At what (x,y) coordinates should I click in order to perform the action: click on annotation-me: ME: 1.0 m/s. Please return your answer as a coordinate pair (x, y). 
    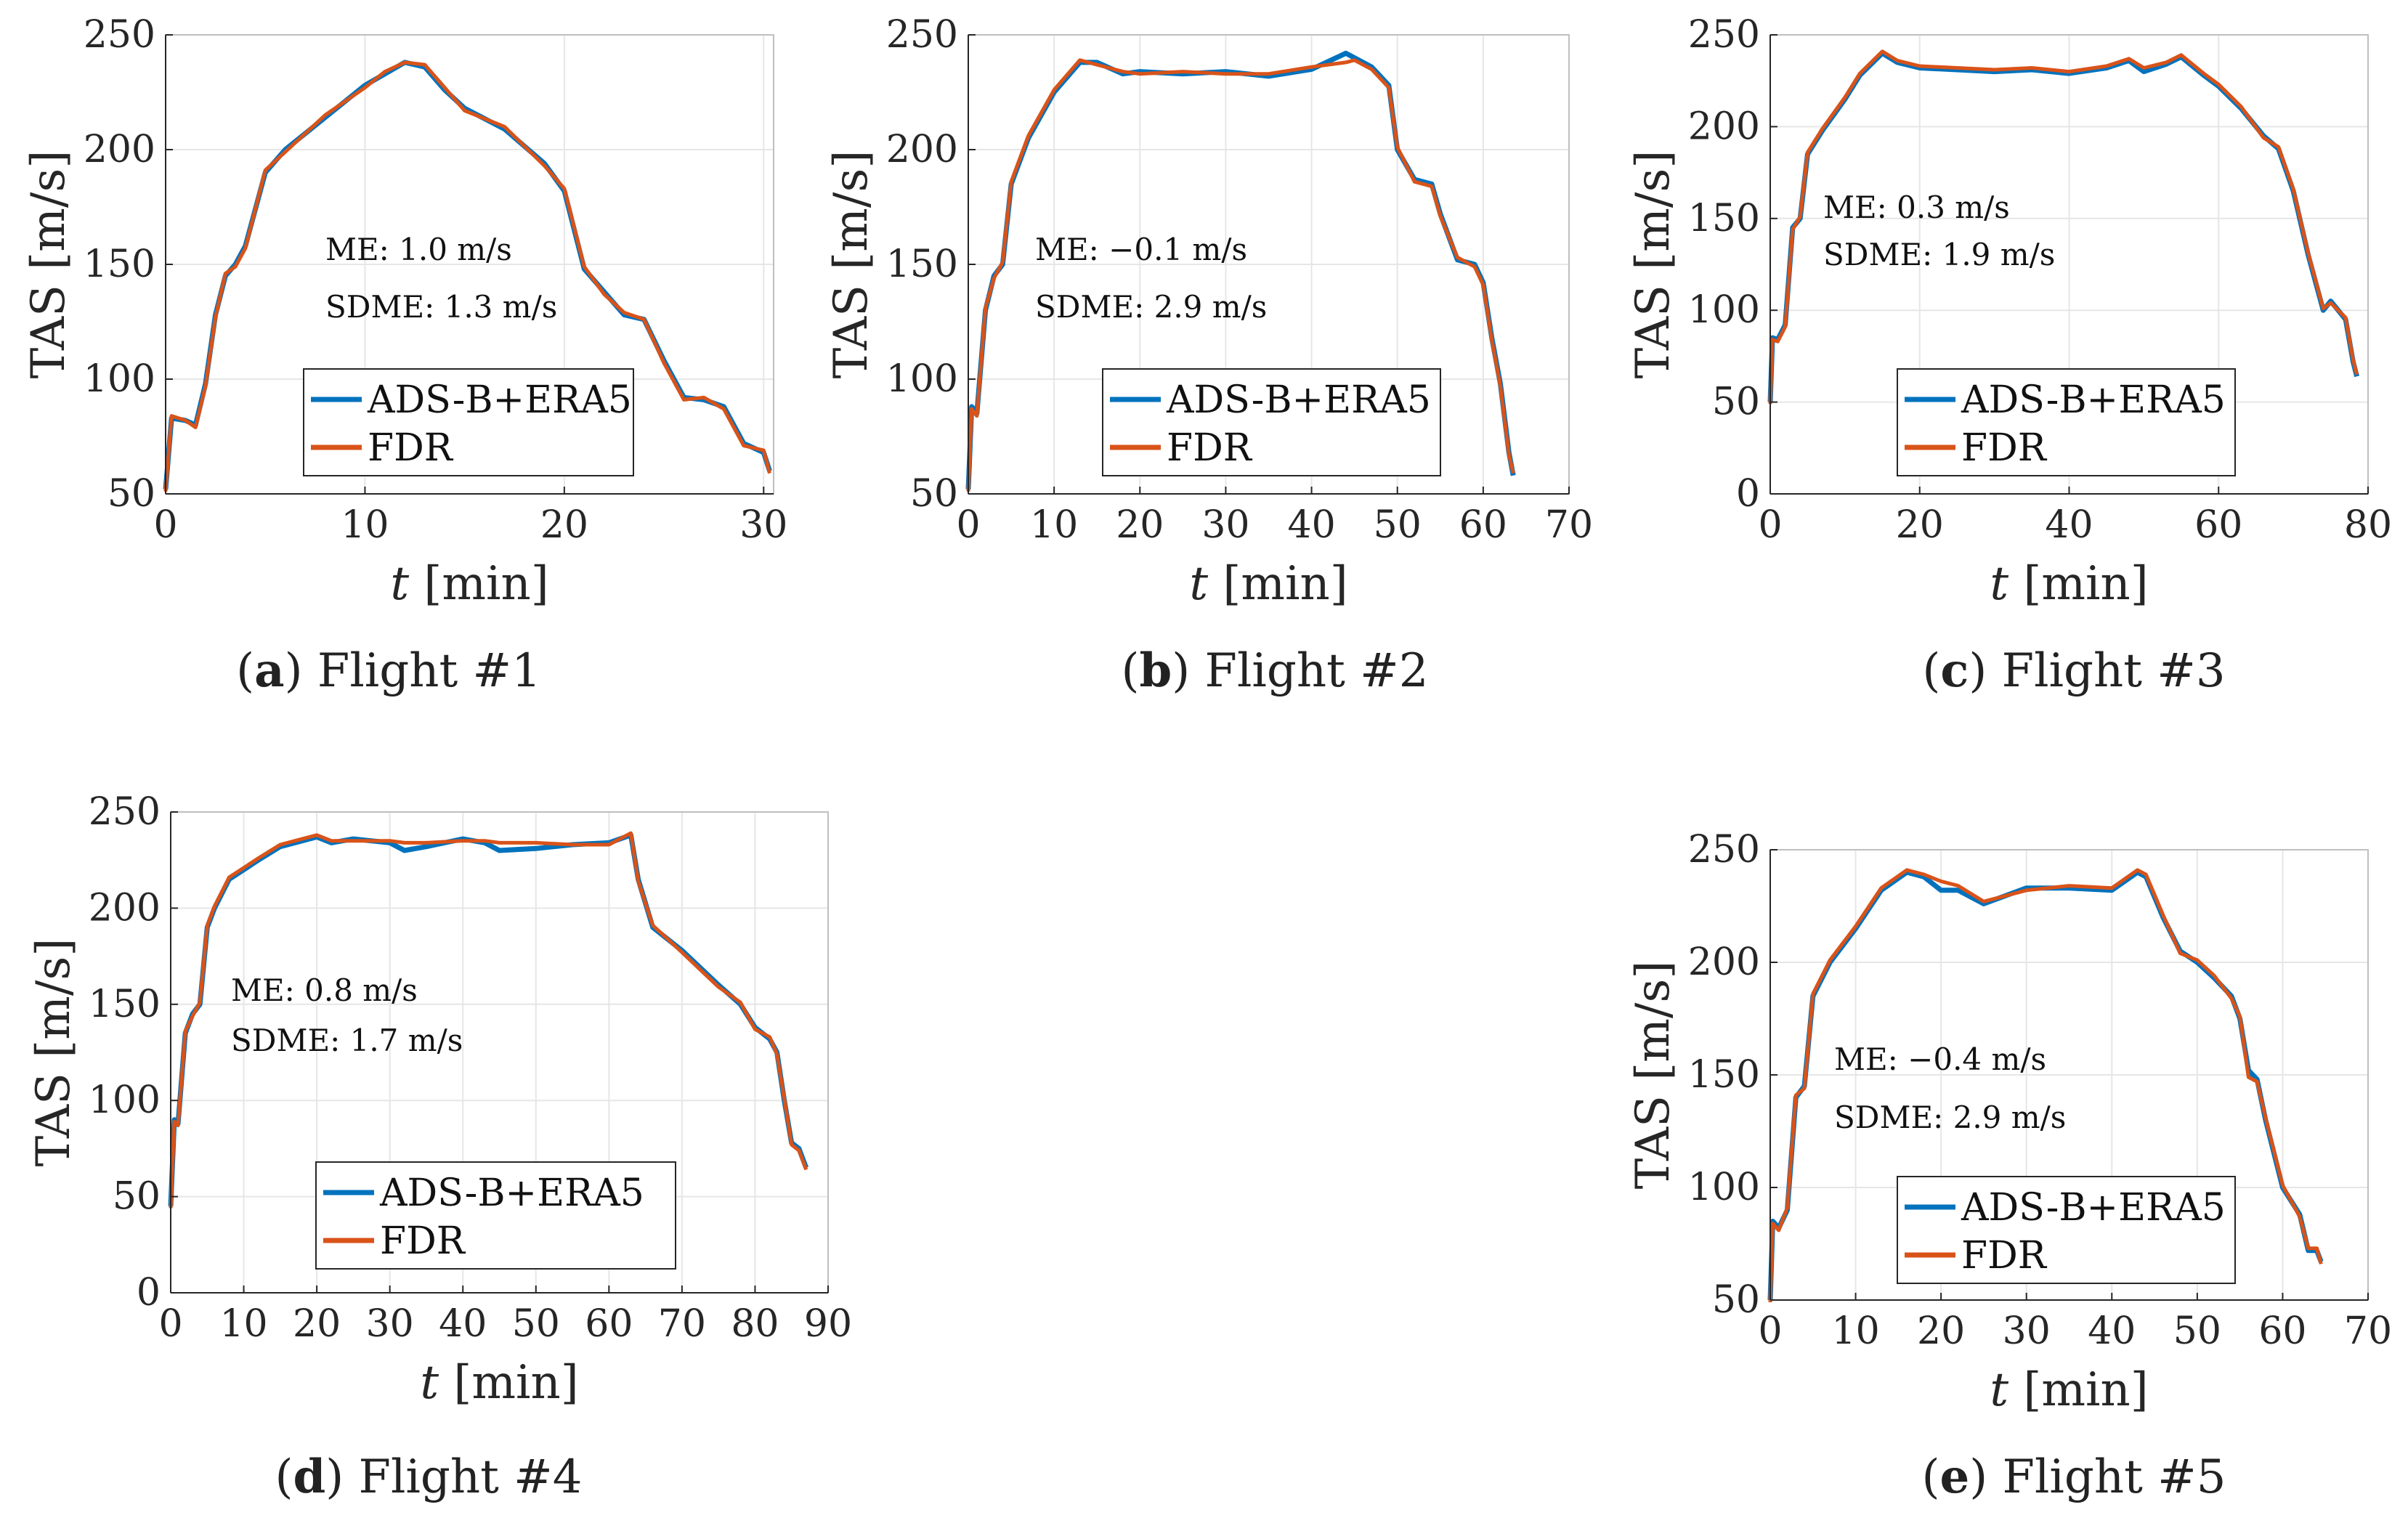
    Looking at the image, I should click on (418, 250).